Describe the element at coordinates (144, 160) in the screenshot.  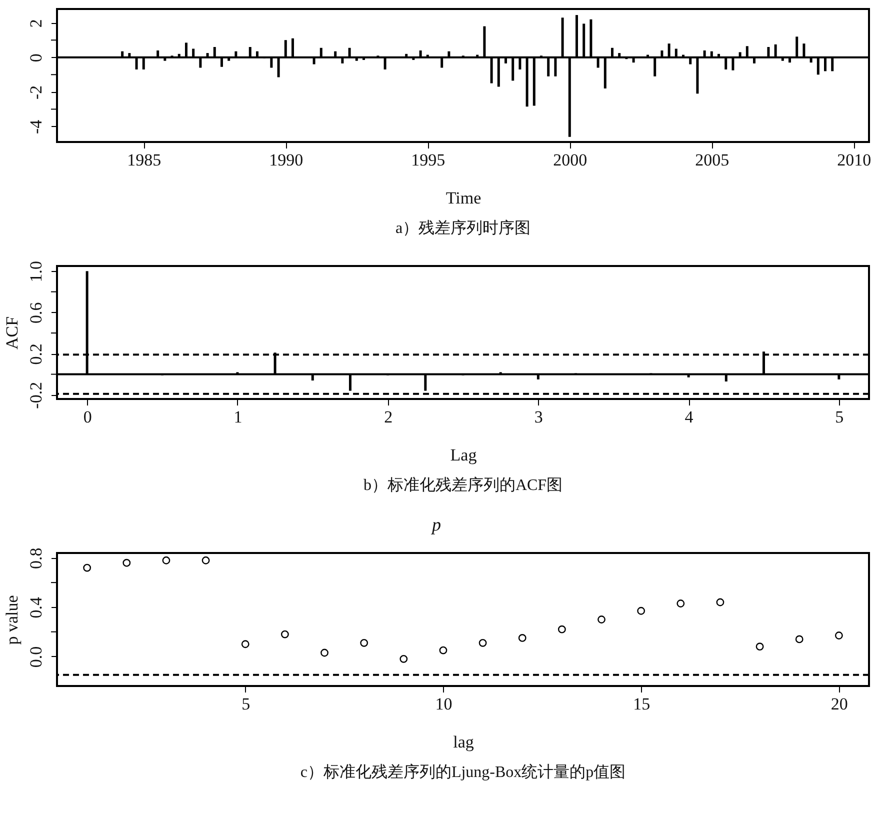
I see `x-tick-label: 1985` at that location.